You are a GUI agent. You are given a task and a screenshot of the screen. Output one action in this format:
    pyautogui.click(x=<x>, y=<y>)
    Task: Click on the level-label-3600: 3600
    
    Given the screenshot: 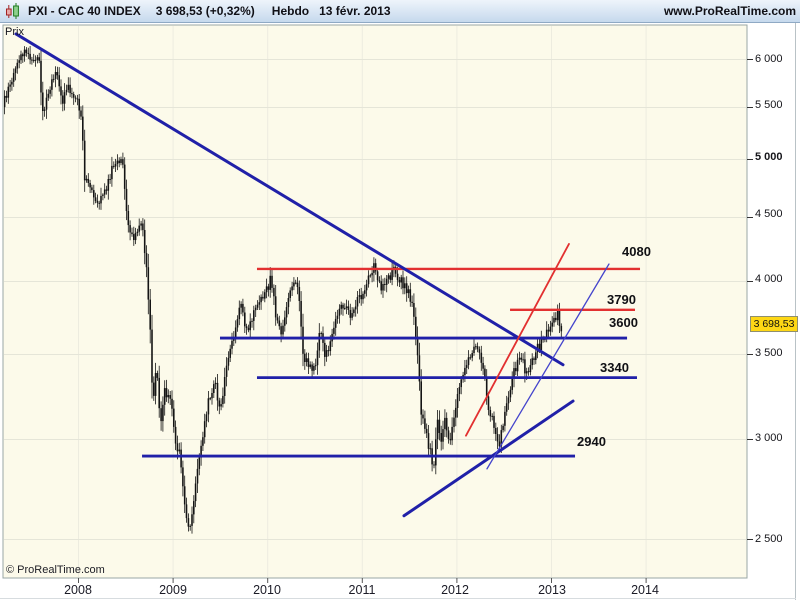 What is the action you would take?
    pyautogui.click(x=623, y=322)
    